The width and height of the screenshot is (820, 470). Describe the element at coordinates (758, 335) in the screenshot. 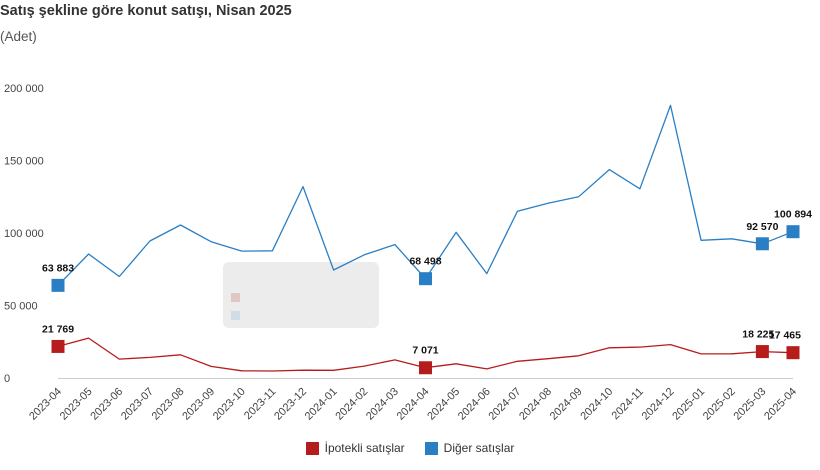

I see `data-label: 18 225` at that location.